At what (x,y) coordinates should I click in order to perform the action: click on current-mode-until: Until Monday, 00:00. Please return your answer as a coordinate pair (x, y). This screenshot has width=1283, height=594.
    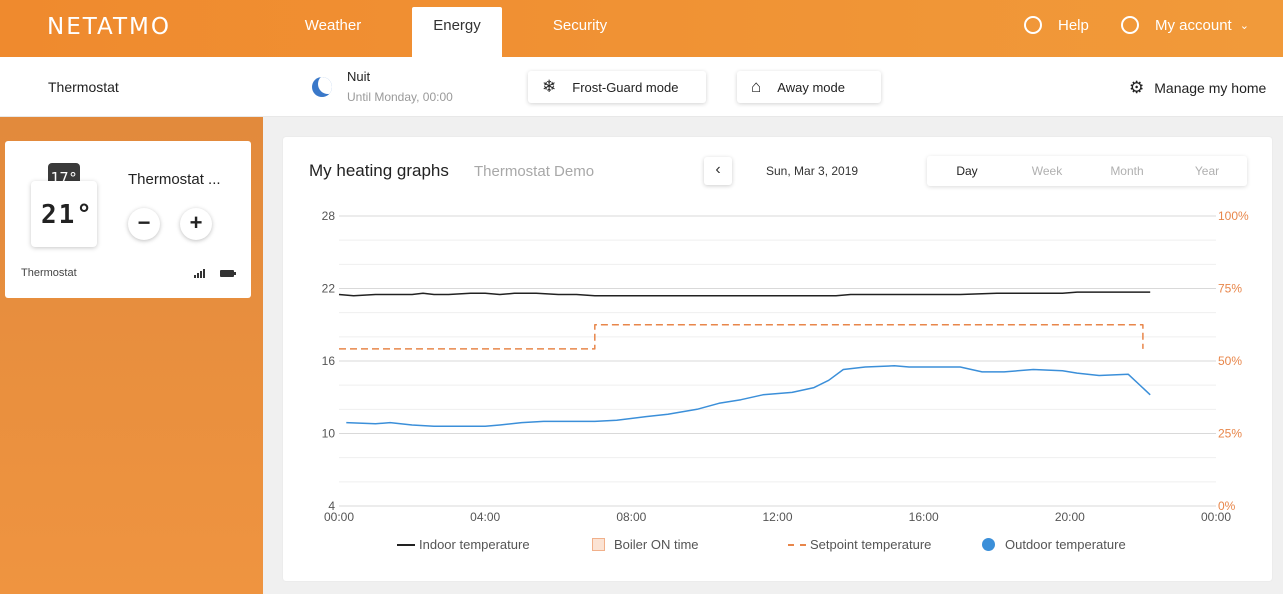
    Looking at the image, I should click on (400, 97).